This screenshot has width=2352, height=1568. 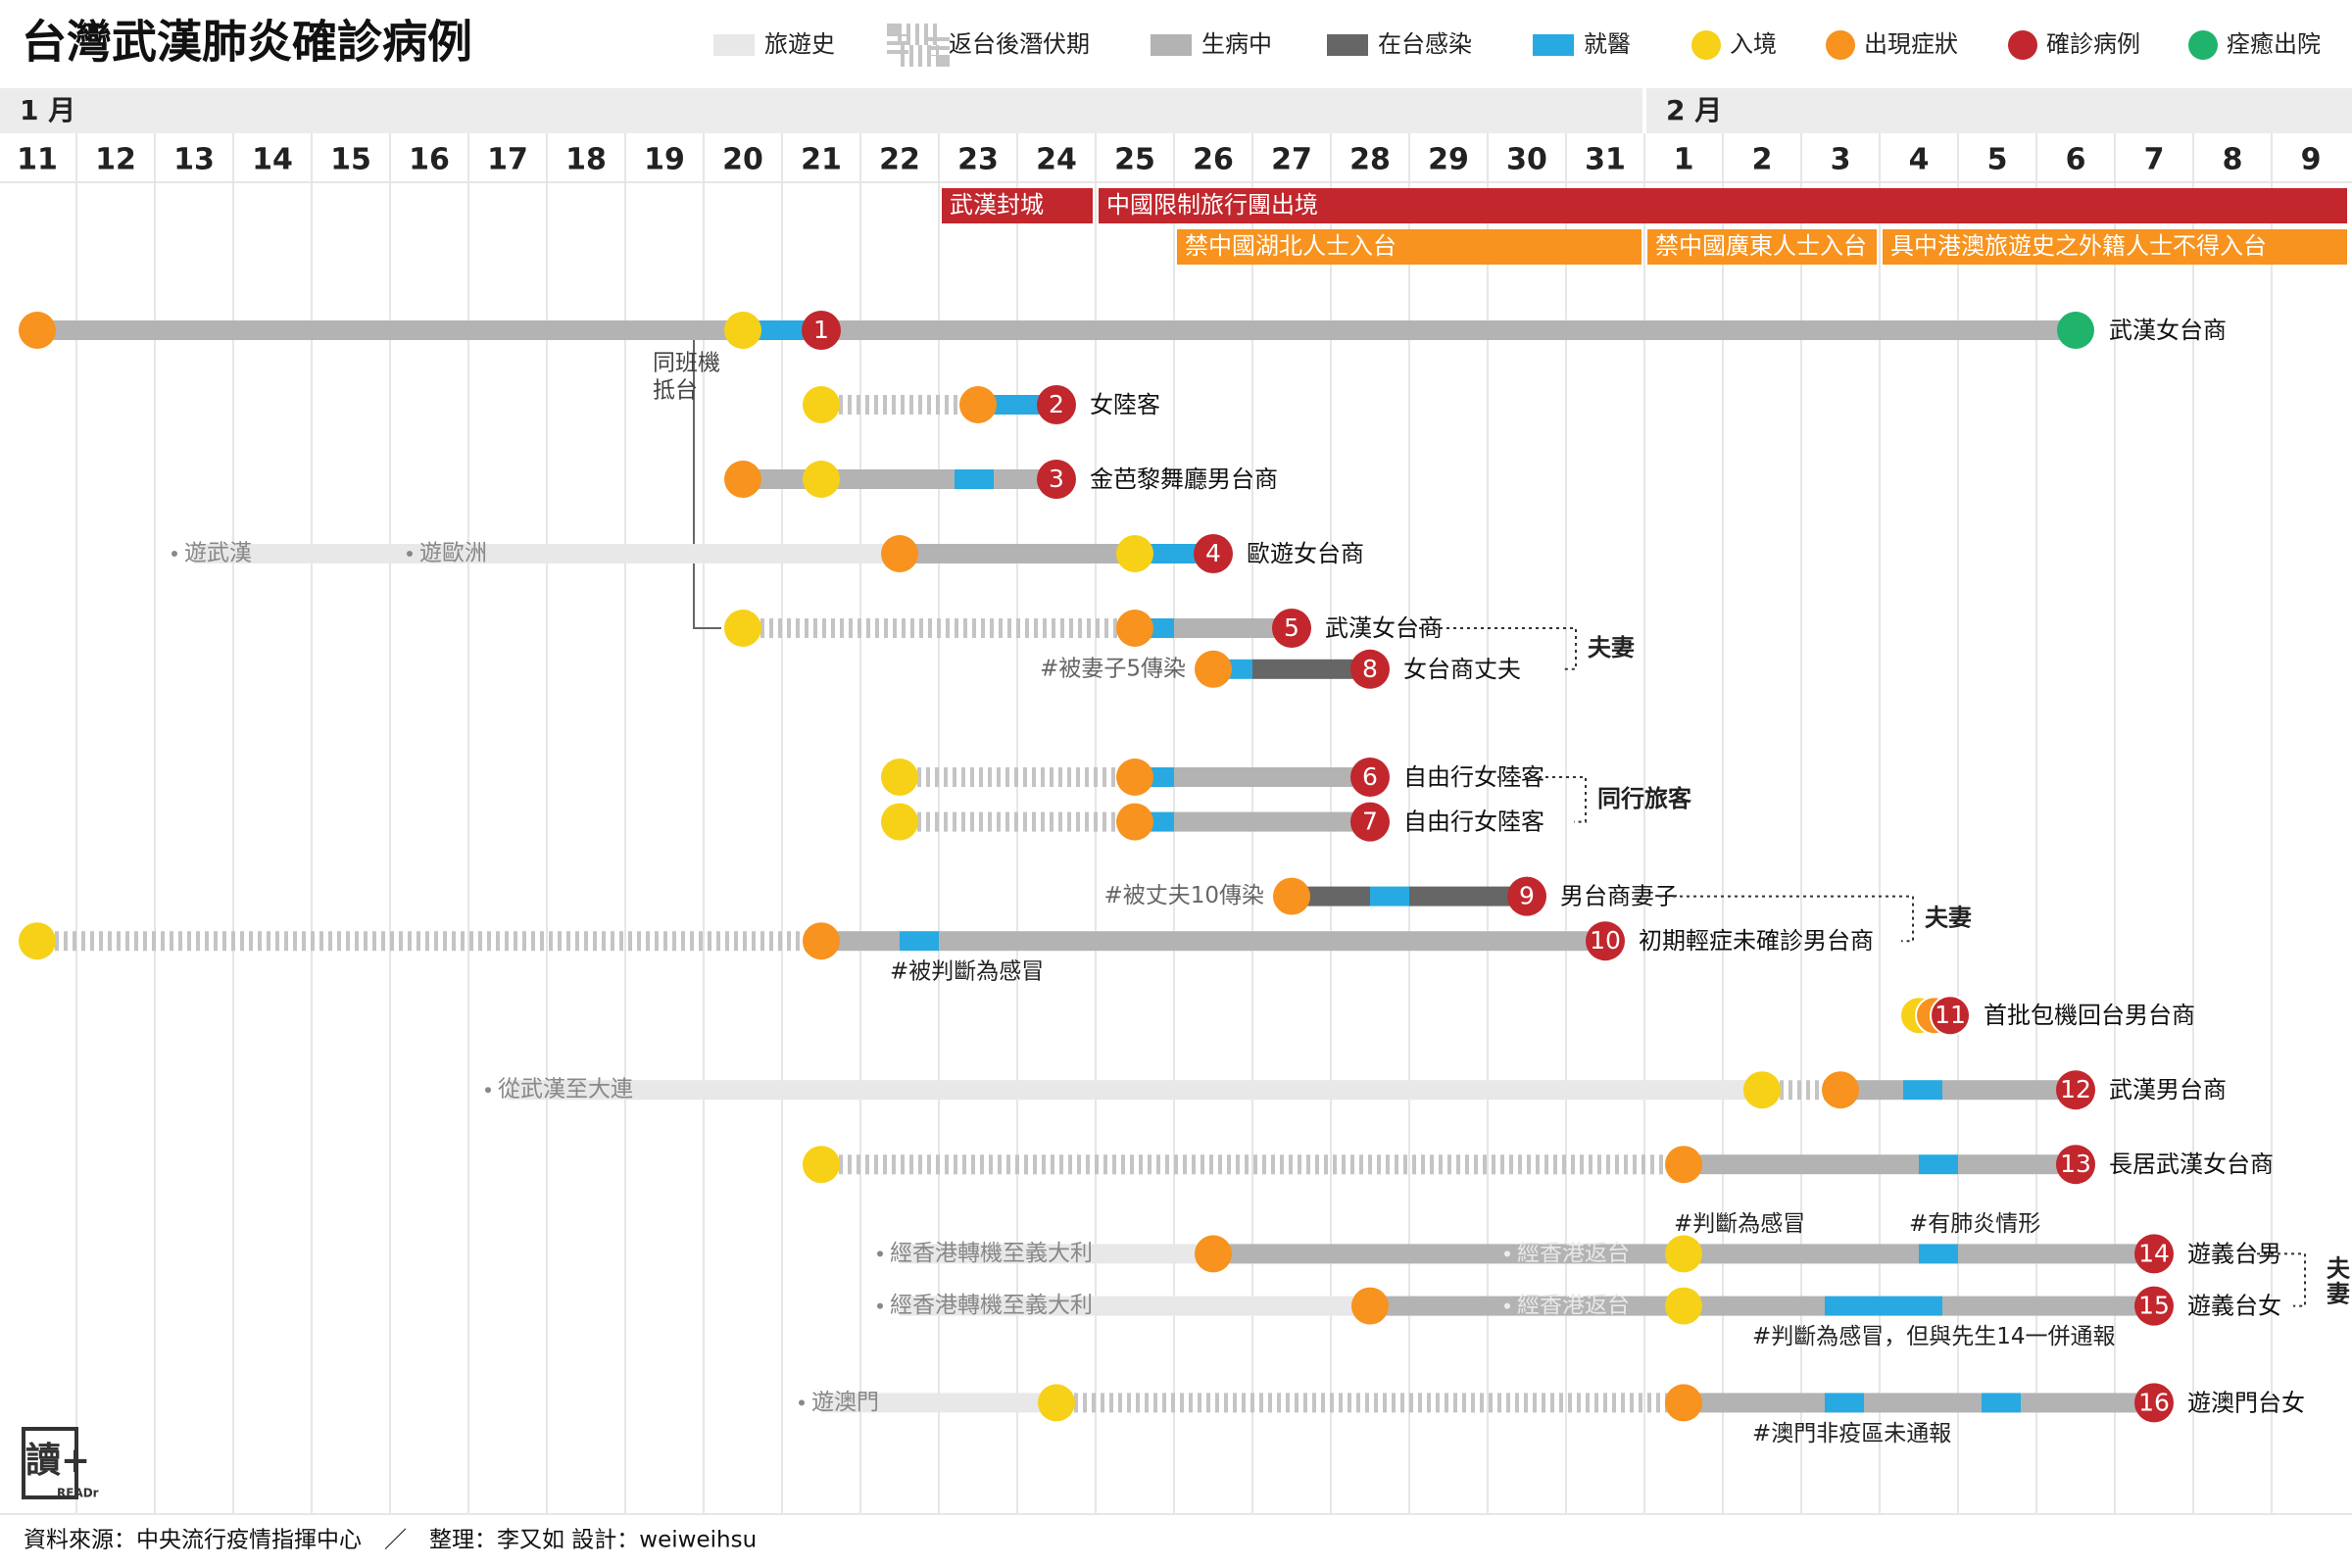 What do you see at coordinates (2078, 246) in the screenshot?
I see `event-label: 具中港澳旅遊史之外籍人士不得入台` at bounding box center [2078, 246].